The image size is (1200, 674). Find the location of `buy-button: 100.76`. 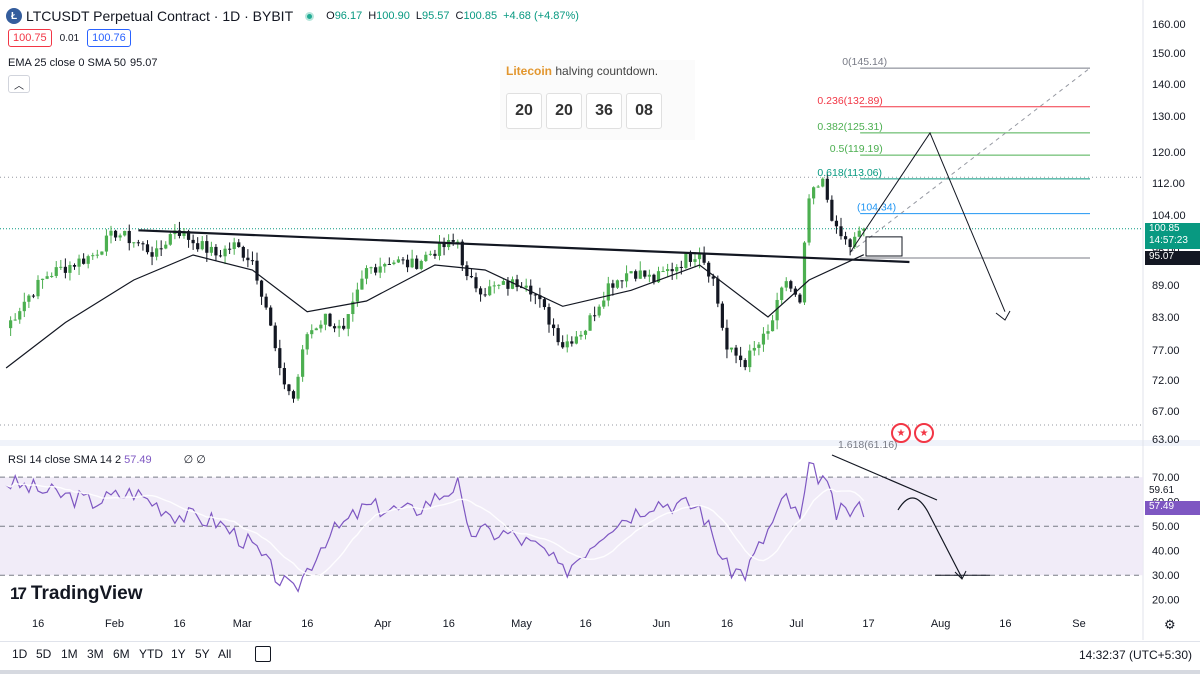

buy-button: 100.76 is located at coordinates (109, 38).